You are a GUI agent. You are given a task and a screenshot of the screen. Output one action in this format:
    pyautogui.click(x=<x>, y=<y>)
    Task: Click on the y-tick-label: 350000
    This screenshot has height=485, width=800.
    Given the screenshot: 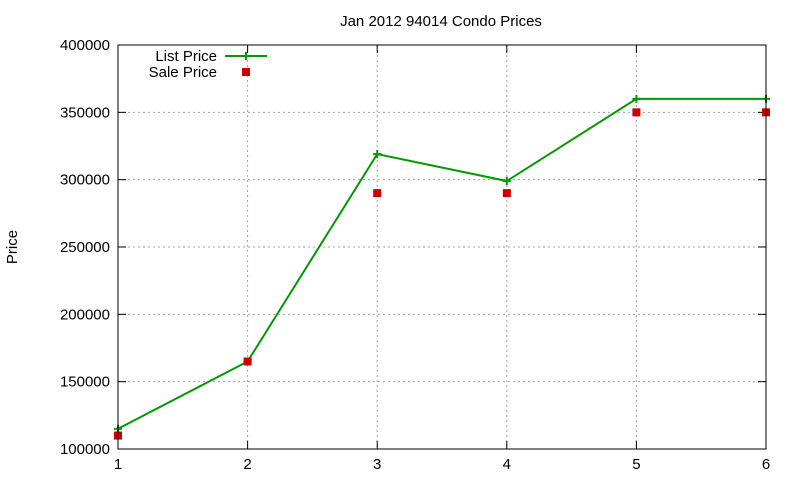 What is the action you would take?
    pyautogui.click(x=85, y=112)
    